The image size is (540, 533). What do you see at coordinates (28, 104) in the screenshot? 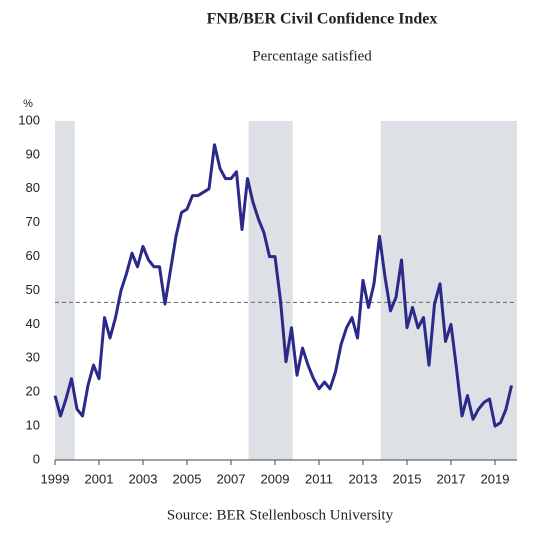
I see `y-axis-label: %` at bounding box center [28, 104].